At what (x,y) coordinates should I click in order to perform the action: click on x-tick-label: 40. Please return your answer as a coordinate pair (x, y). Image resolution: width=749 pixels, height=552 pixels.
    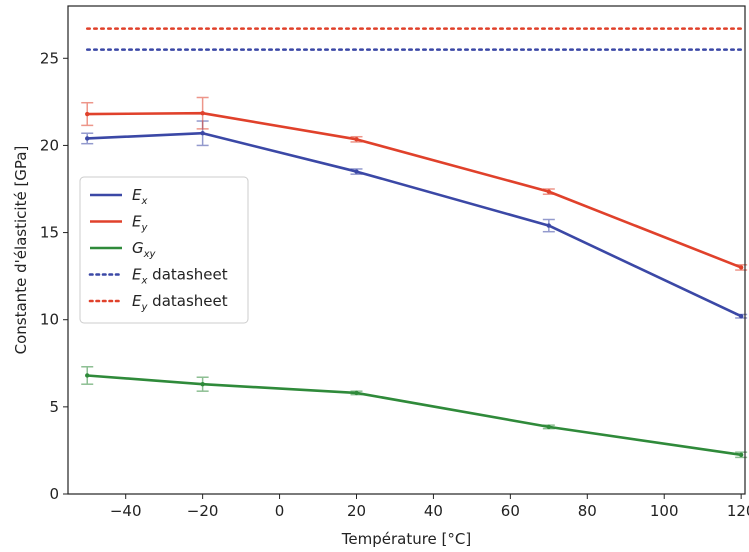
    Looking at the image, I should click on (433, 511).